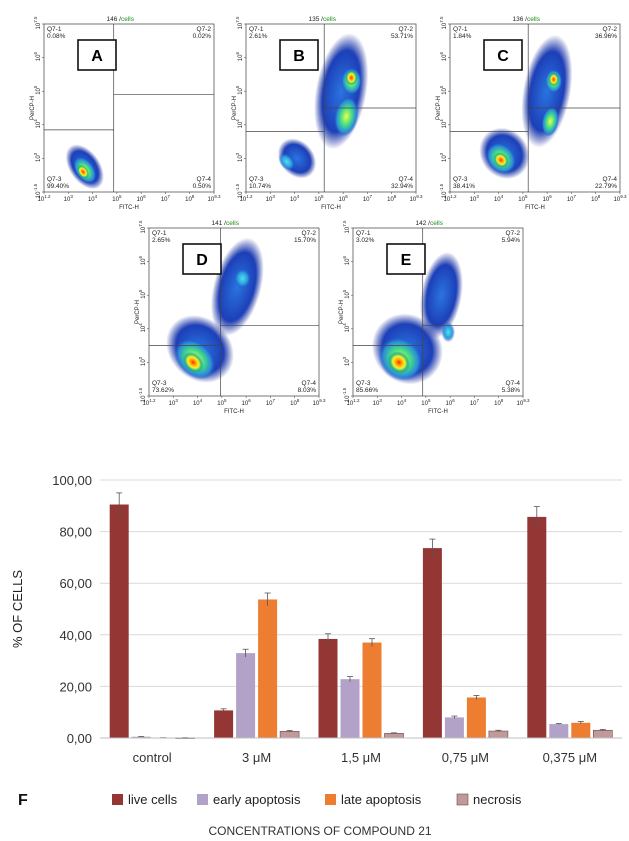  Describe the element at coordinates (258, 36) in the screenshot. I see `quadrant-value-q1: 2.61%` at that location.